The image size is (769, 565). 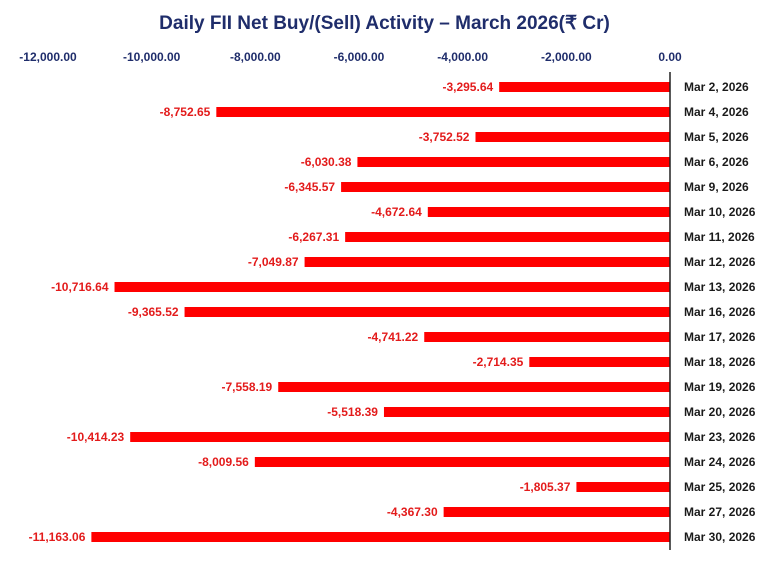 What do you see at coordinates (153, 312) in the screenshot?
I see `data-label: -9,365.52` at bounding box center [153, 312].